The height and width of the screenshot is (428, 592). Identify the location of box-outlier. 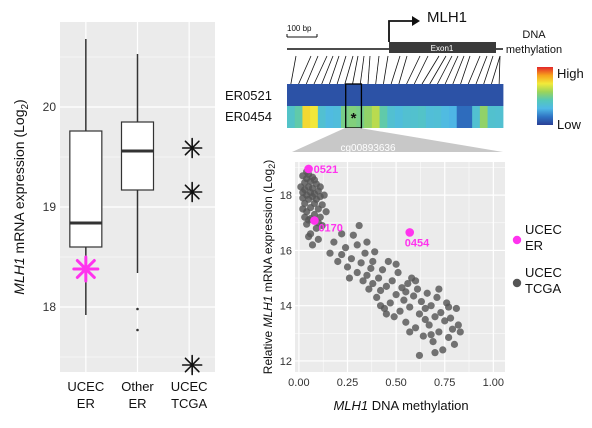
(137, 330).